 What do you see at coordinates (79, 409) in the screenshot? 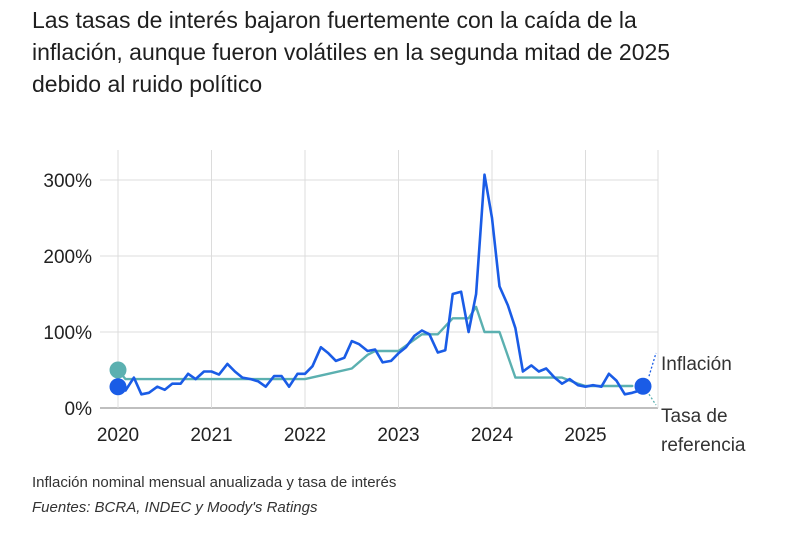
I see `y-tick-label: 0%` at bounding box center [79, 409].